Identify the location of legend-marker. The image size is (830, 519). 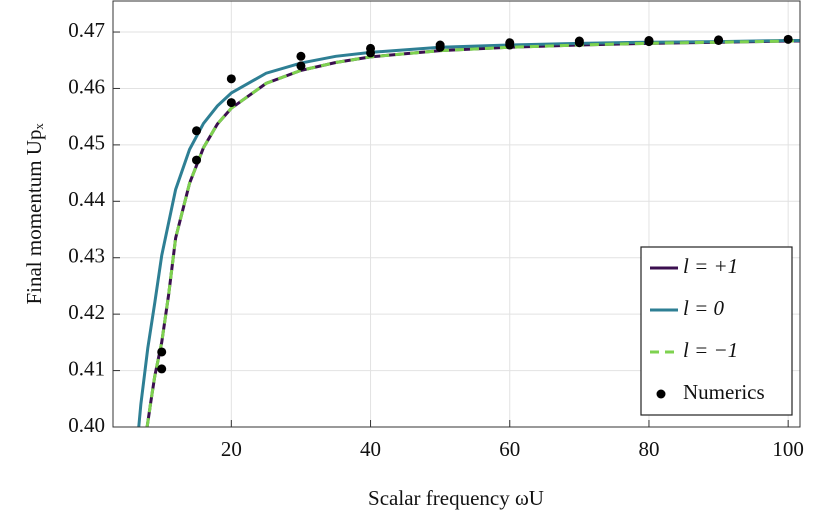
(661, 394).